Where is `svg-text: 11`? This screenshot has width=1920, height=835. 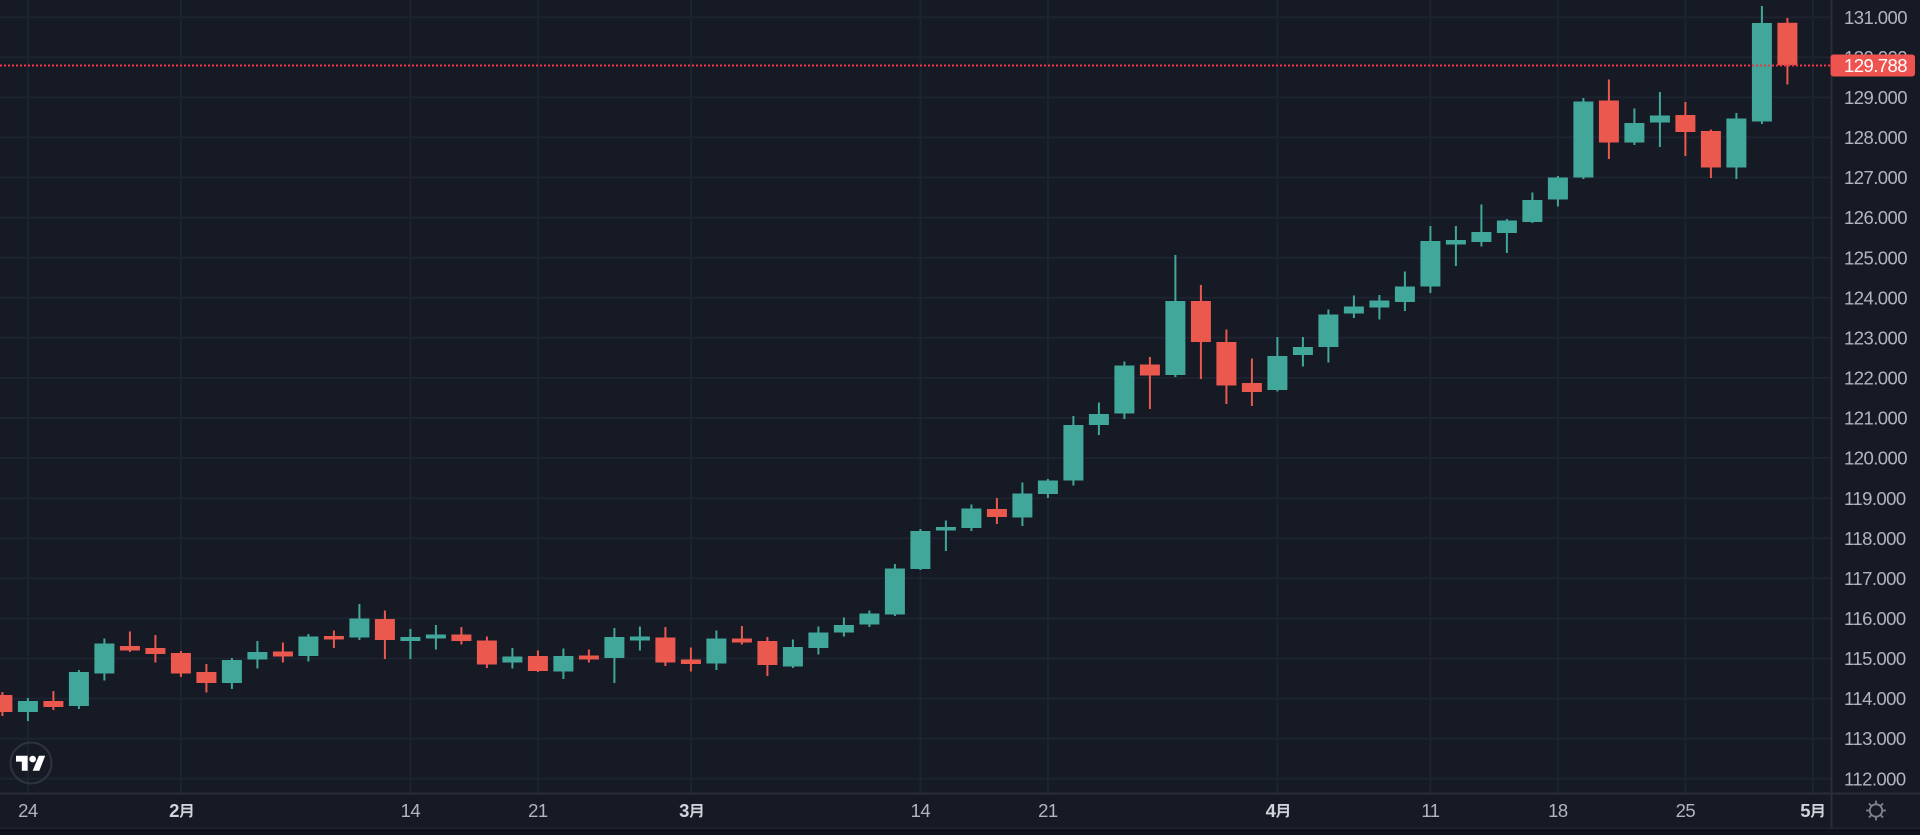
svg-text: 11 is located at coordinates (1430, 810).